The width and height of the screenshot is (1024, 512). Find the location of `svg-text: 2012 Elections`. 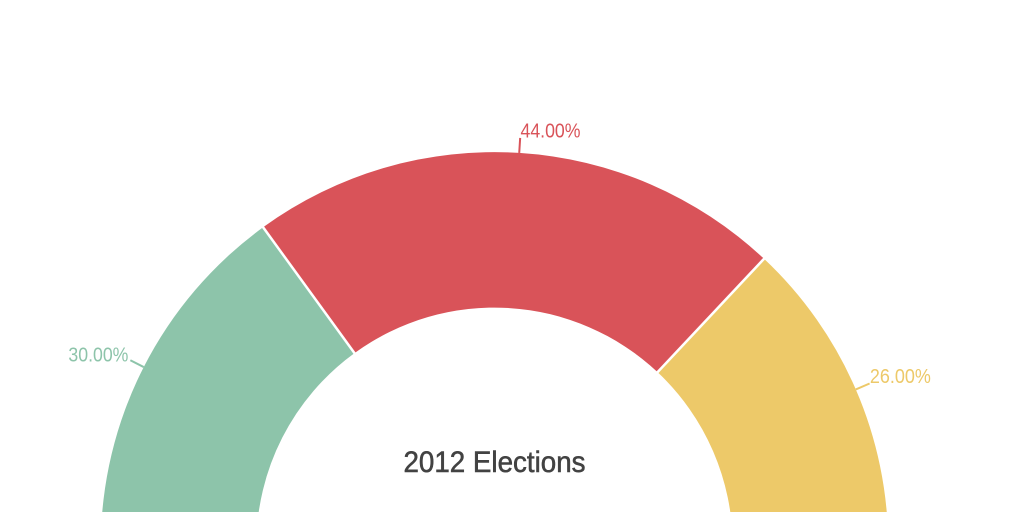

svg-text: 2012 Elections is located at coordinates (495, 462).